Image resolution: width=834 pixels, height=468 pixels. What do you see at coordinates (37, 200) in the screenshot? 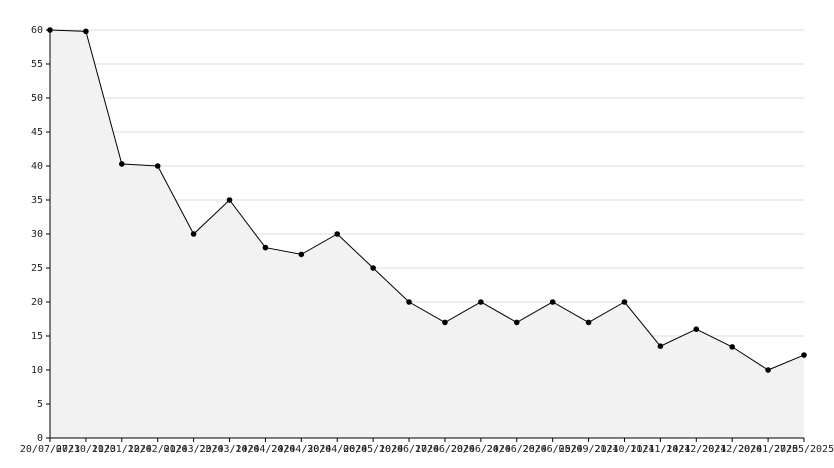
I see `y-tick-label: 35` at bounding box center [37, 200].